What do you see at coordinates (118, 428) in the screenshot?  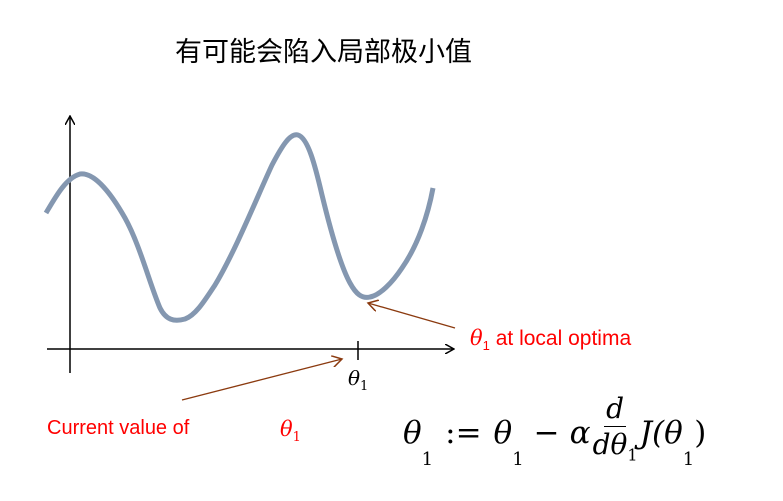 I see `current-value-label: Current value of` at bounding box center [118, 428].